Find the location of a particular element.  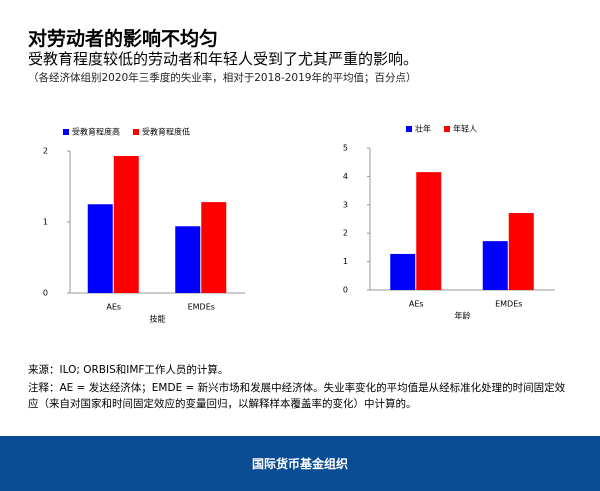

legend-label: 年轻人 is located at coordinates (465, 129).